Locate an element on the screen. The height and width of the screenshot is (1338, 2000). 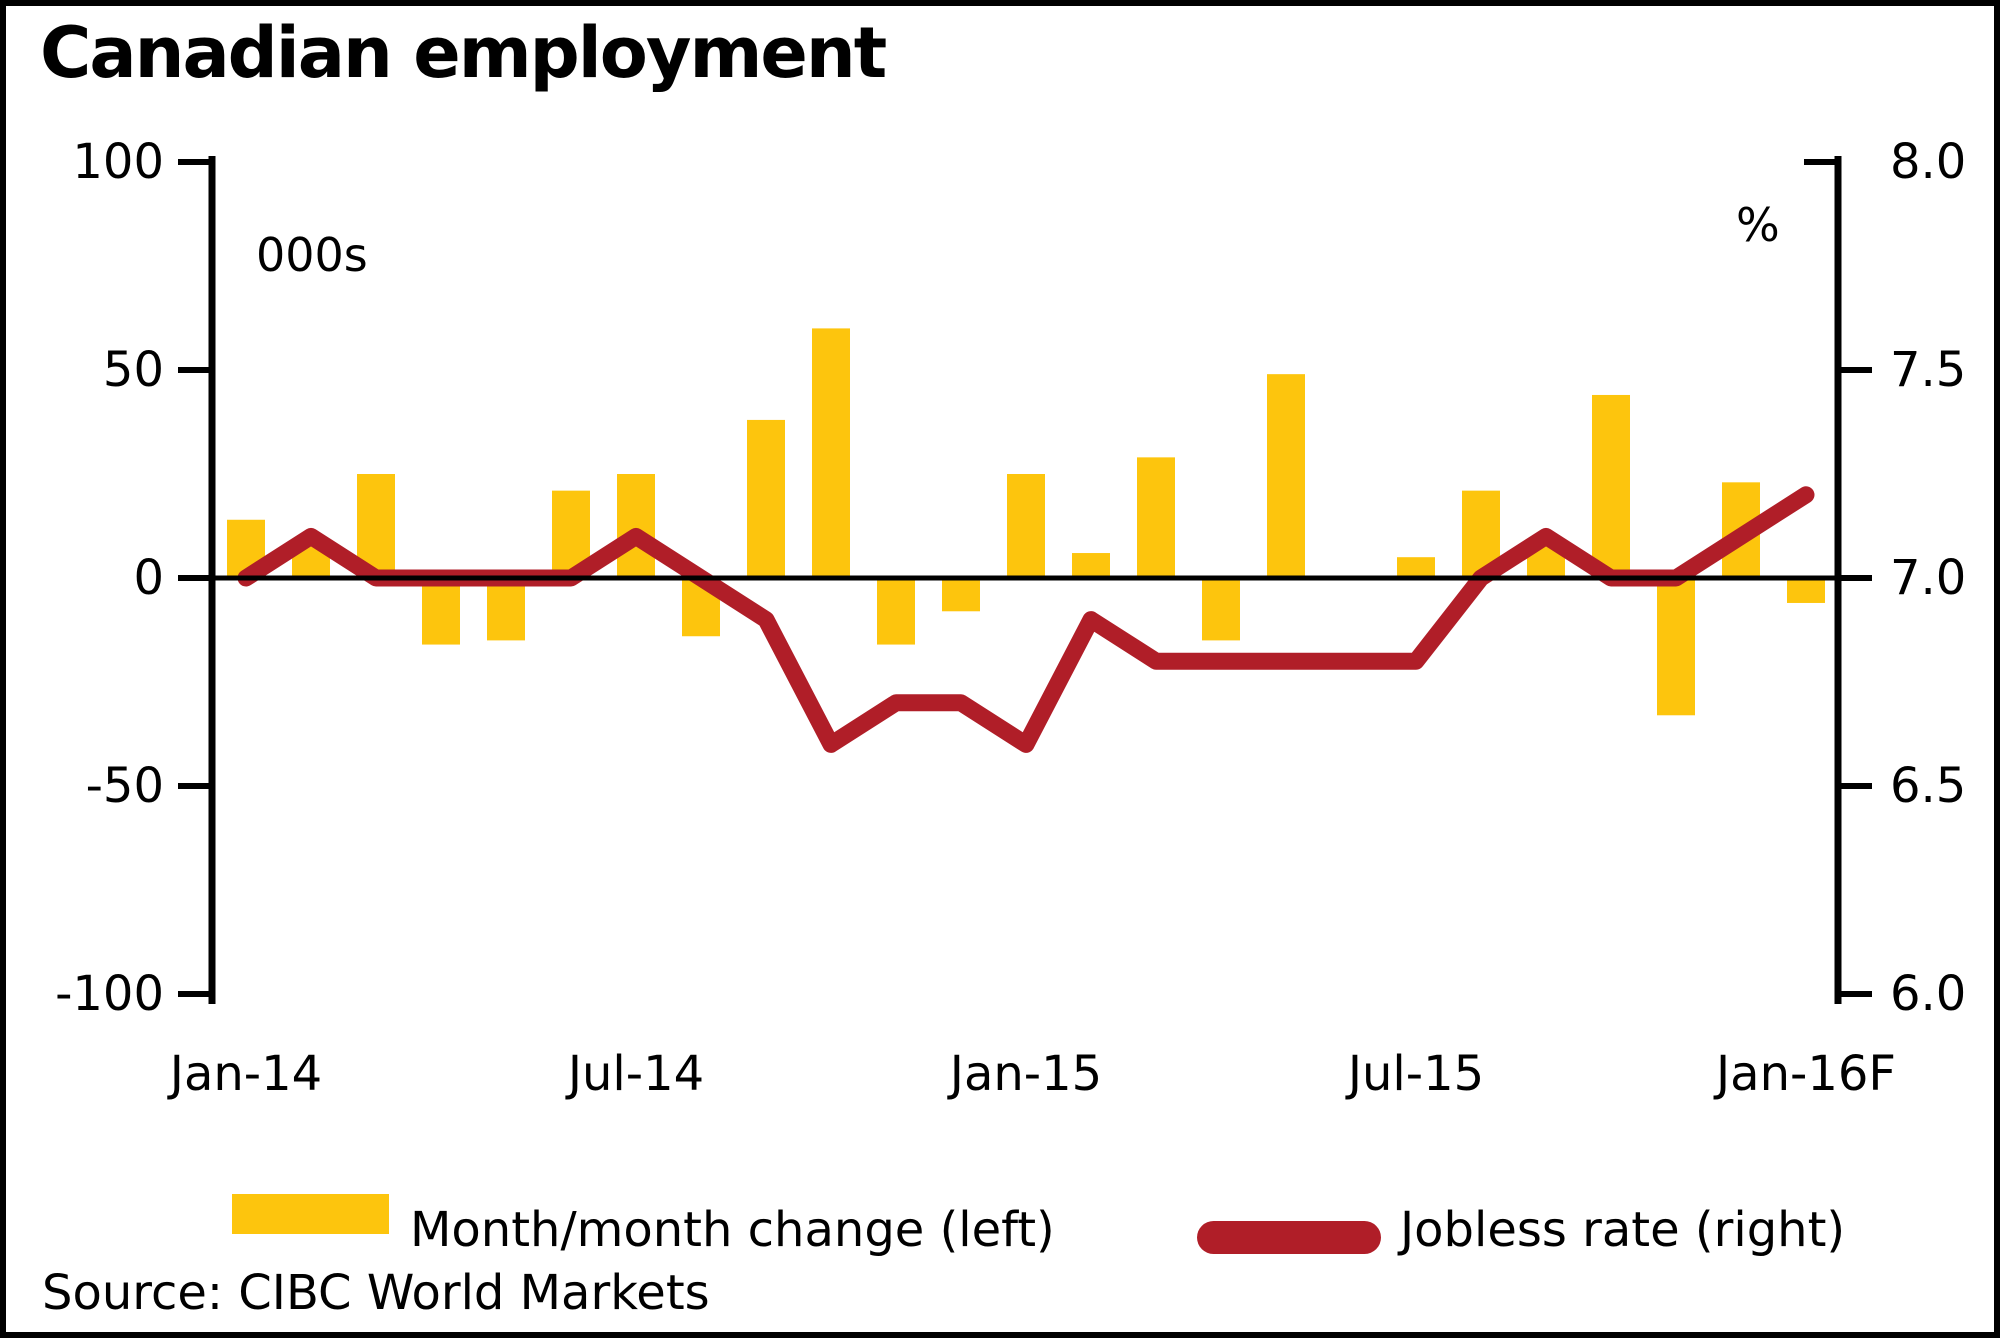
legend-bar-label: Month/month change (left) is located at coordinates (732, 1230).